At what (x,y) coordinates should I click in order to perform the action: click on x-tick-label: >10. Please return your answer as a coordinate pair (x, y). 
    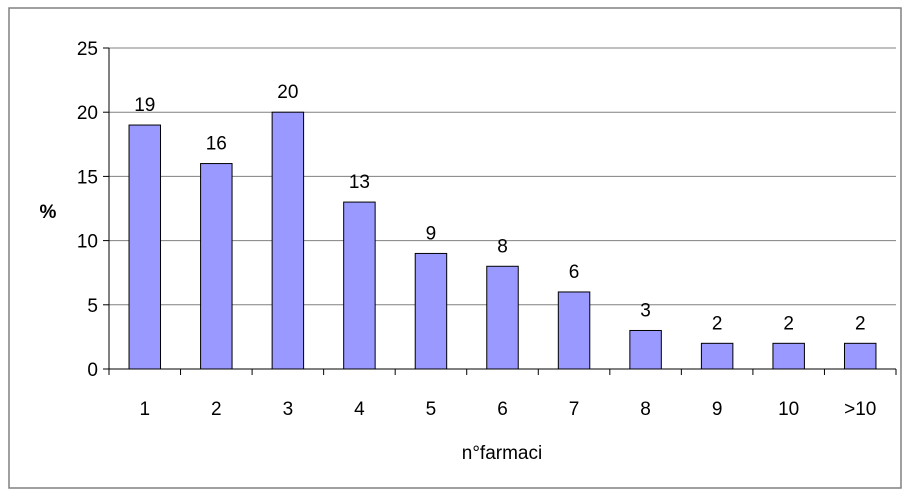
    Looking at the image, I should click on (860, 409).